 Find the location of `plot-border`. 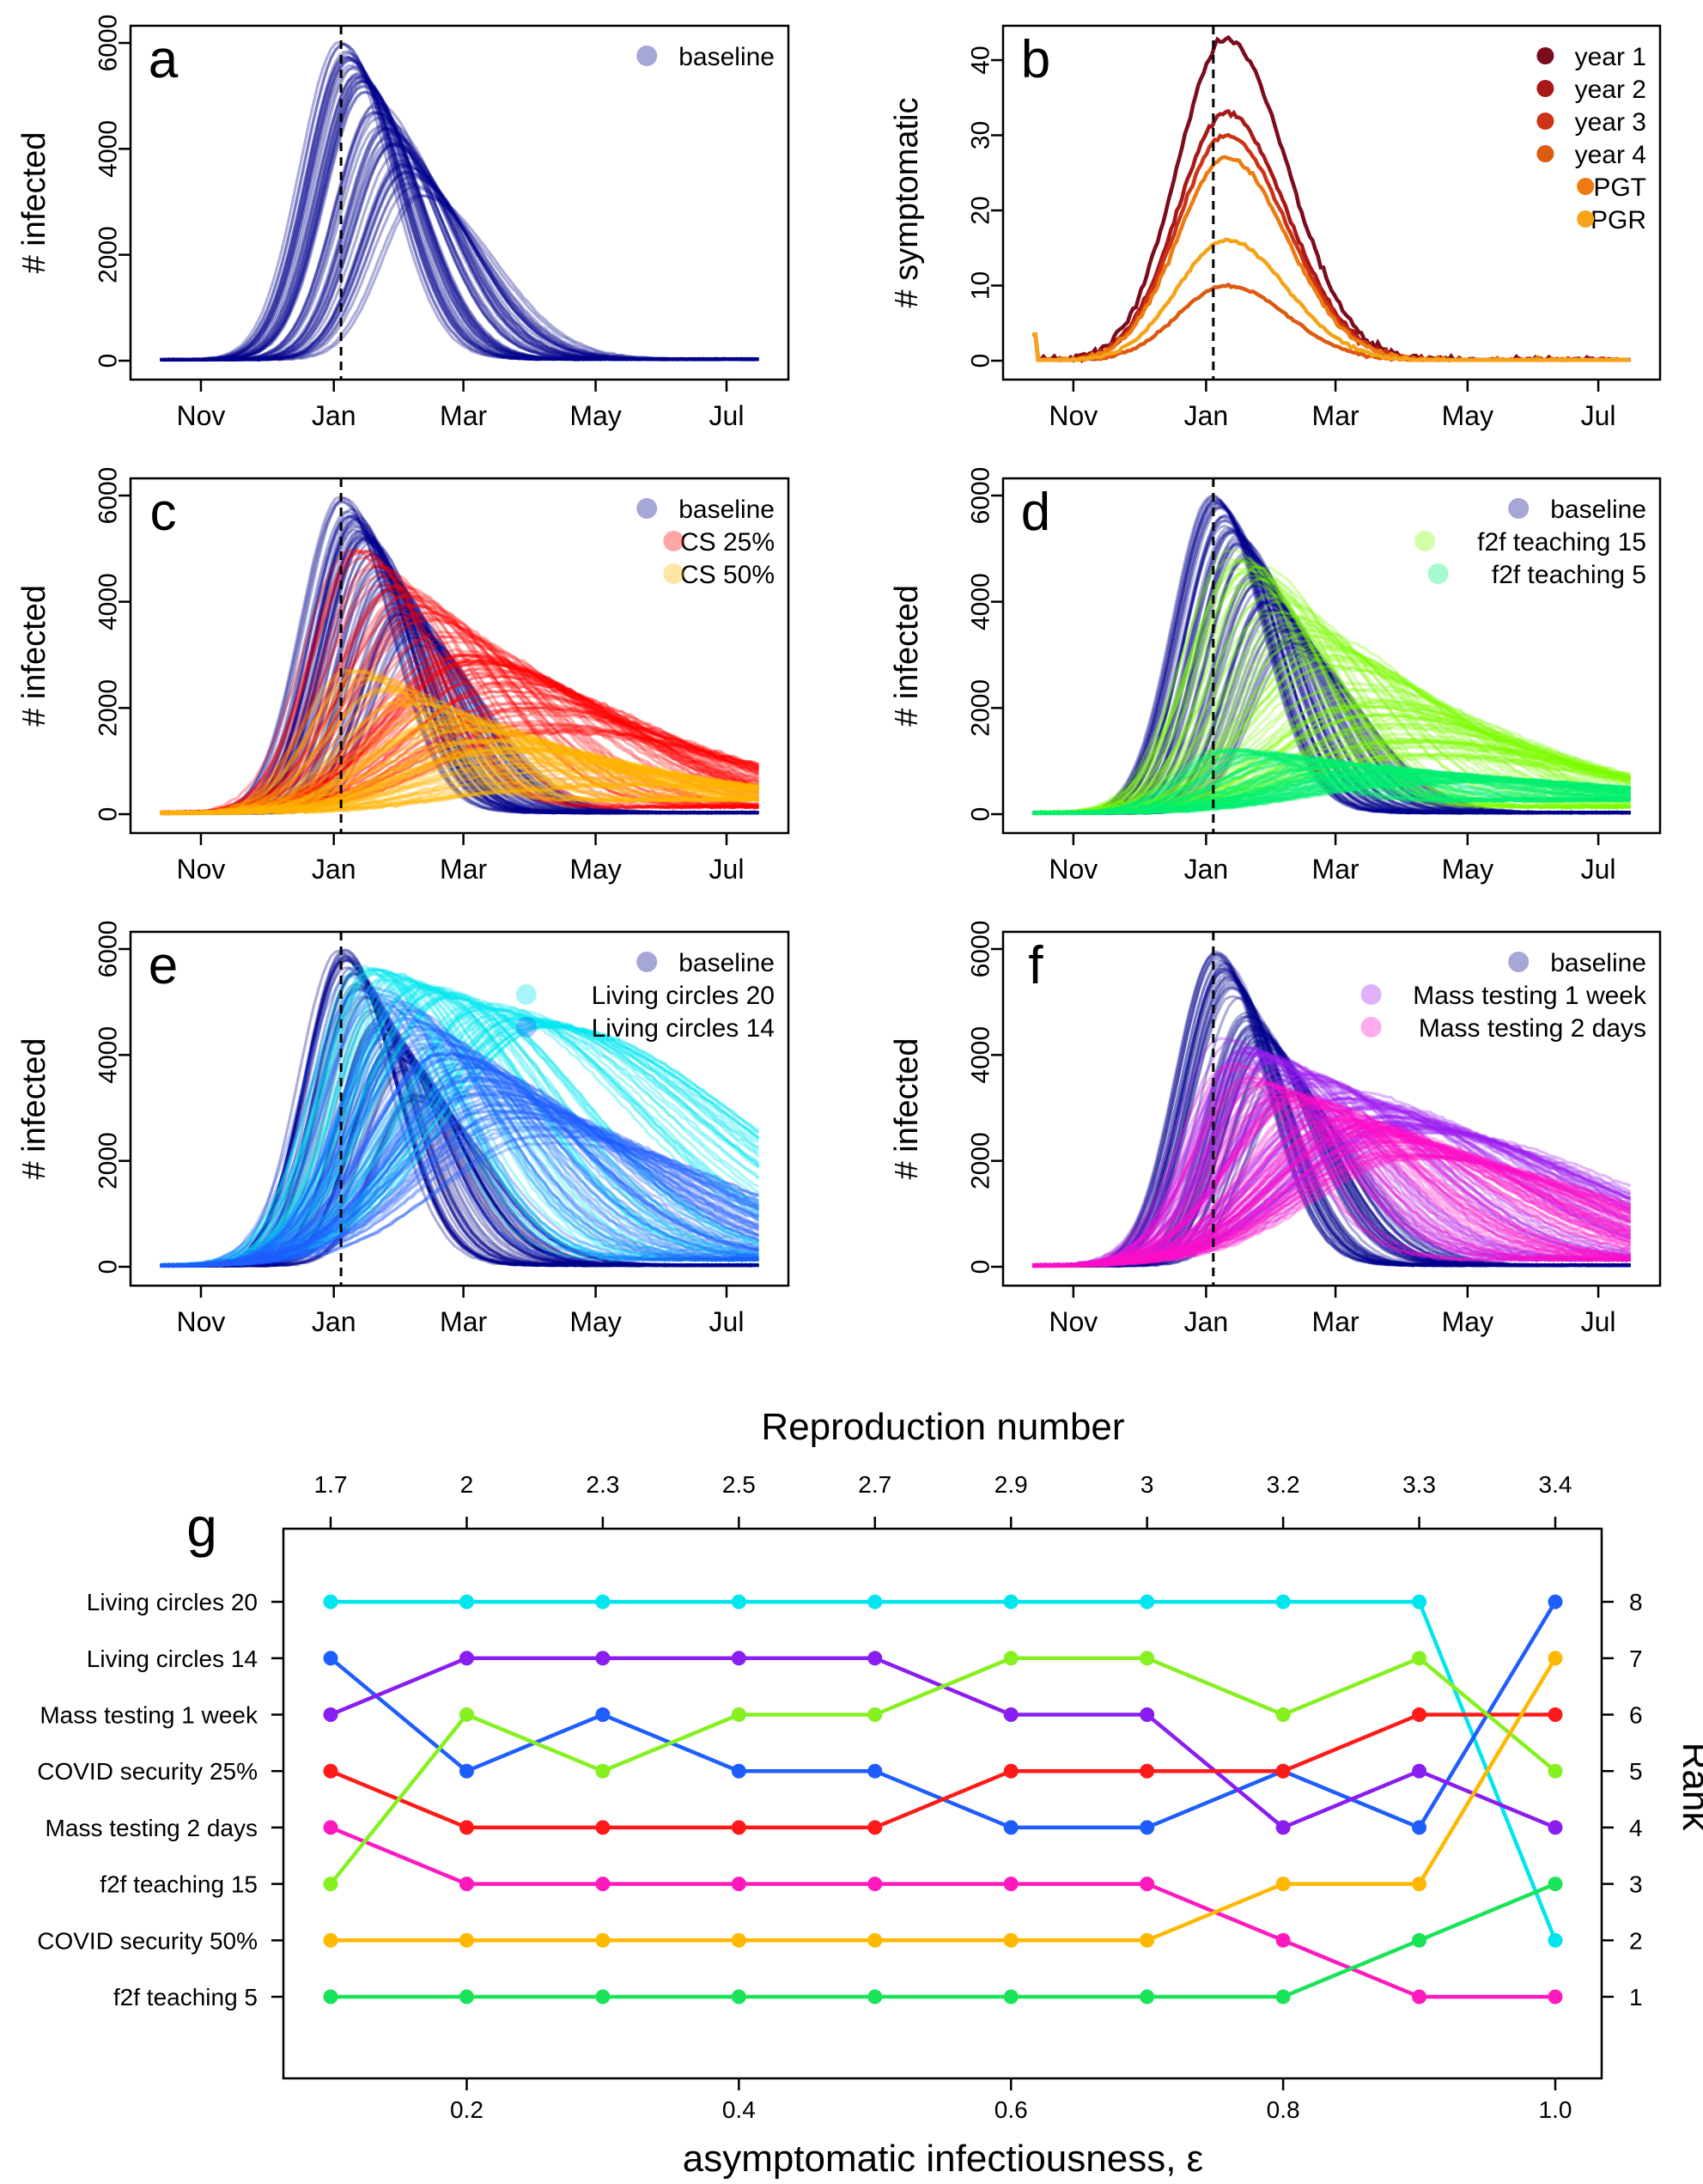

plot-border is located at coordinates (459, 202).